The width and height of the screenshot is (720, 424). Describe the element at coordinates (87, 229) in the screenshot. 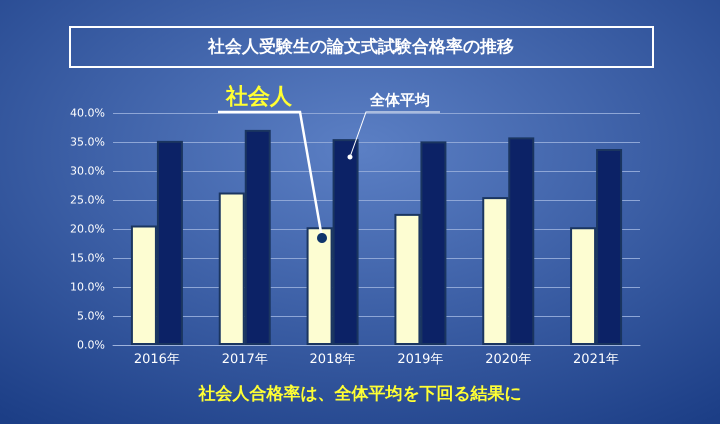

I see `y-tick-label: 20.0%` at that location.